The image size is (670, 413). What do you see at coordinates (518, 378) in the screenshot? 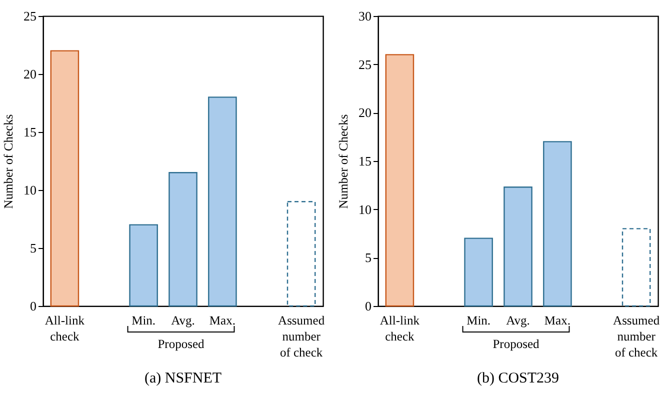
I see `text: (b) COST239` at bounding box center [518, 378].